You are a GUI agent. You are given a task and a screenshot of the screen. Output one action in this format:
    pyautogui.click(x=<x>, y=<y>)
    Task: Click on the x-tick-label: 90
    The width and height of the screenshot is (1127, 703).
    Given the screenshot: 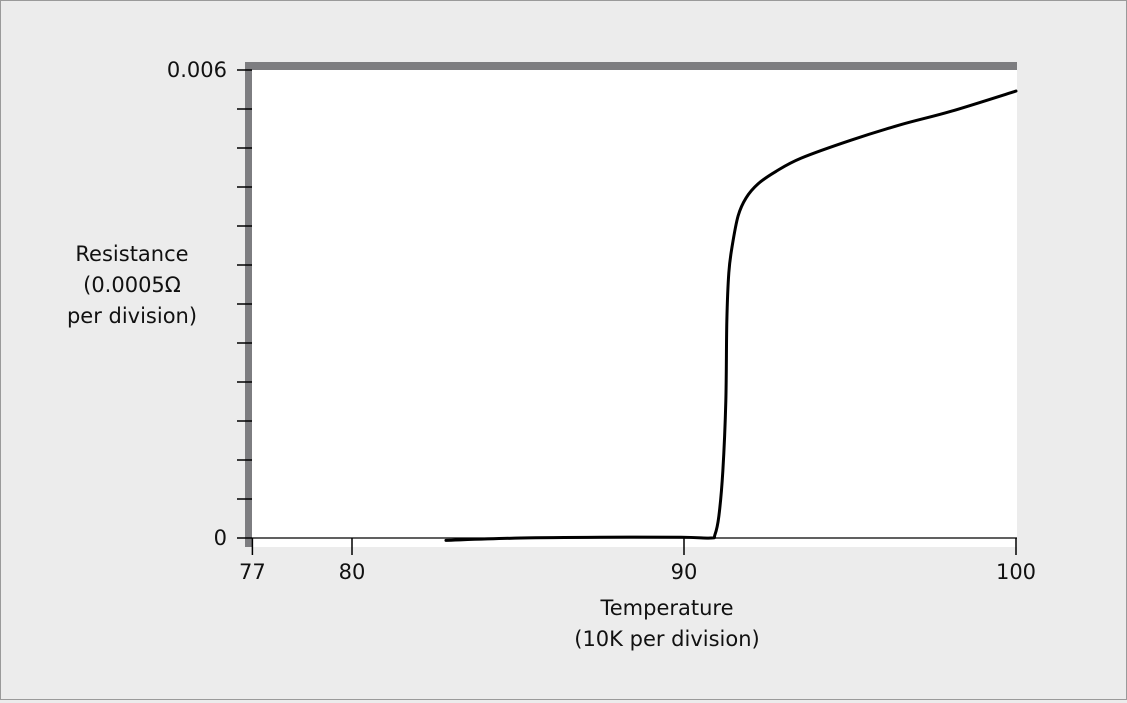 What is the action you would take?
    pyautogui.click(x=684, y=572)
    